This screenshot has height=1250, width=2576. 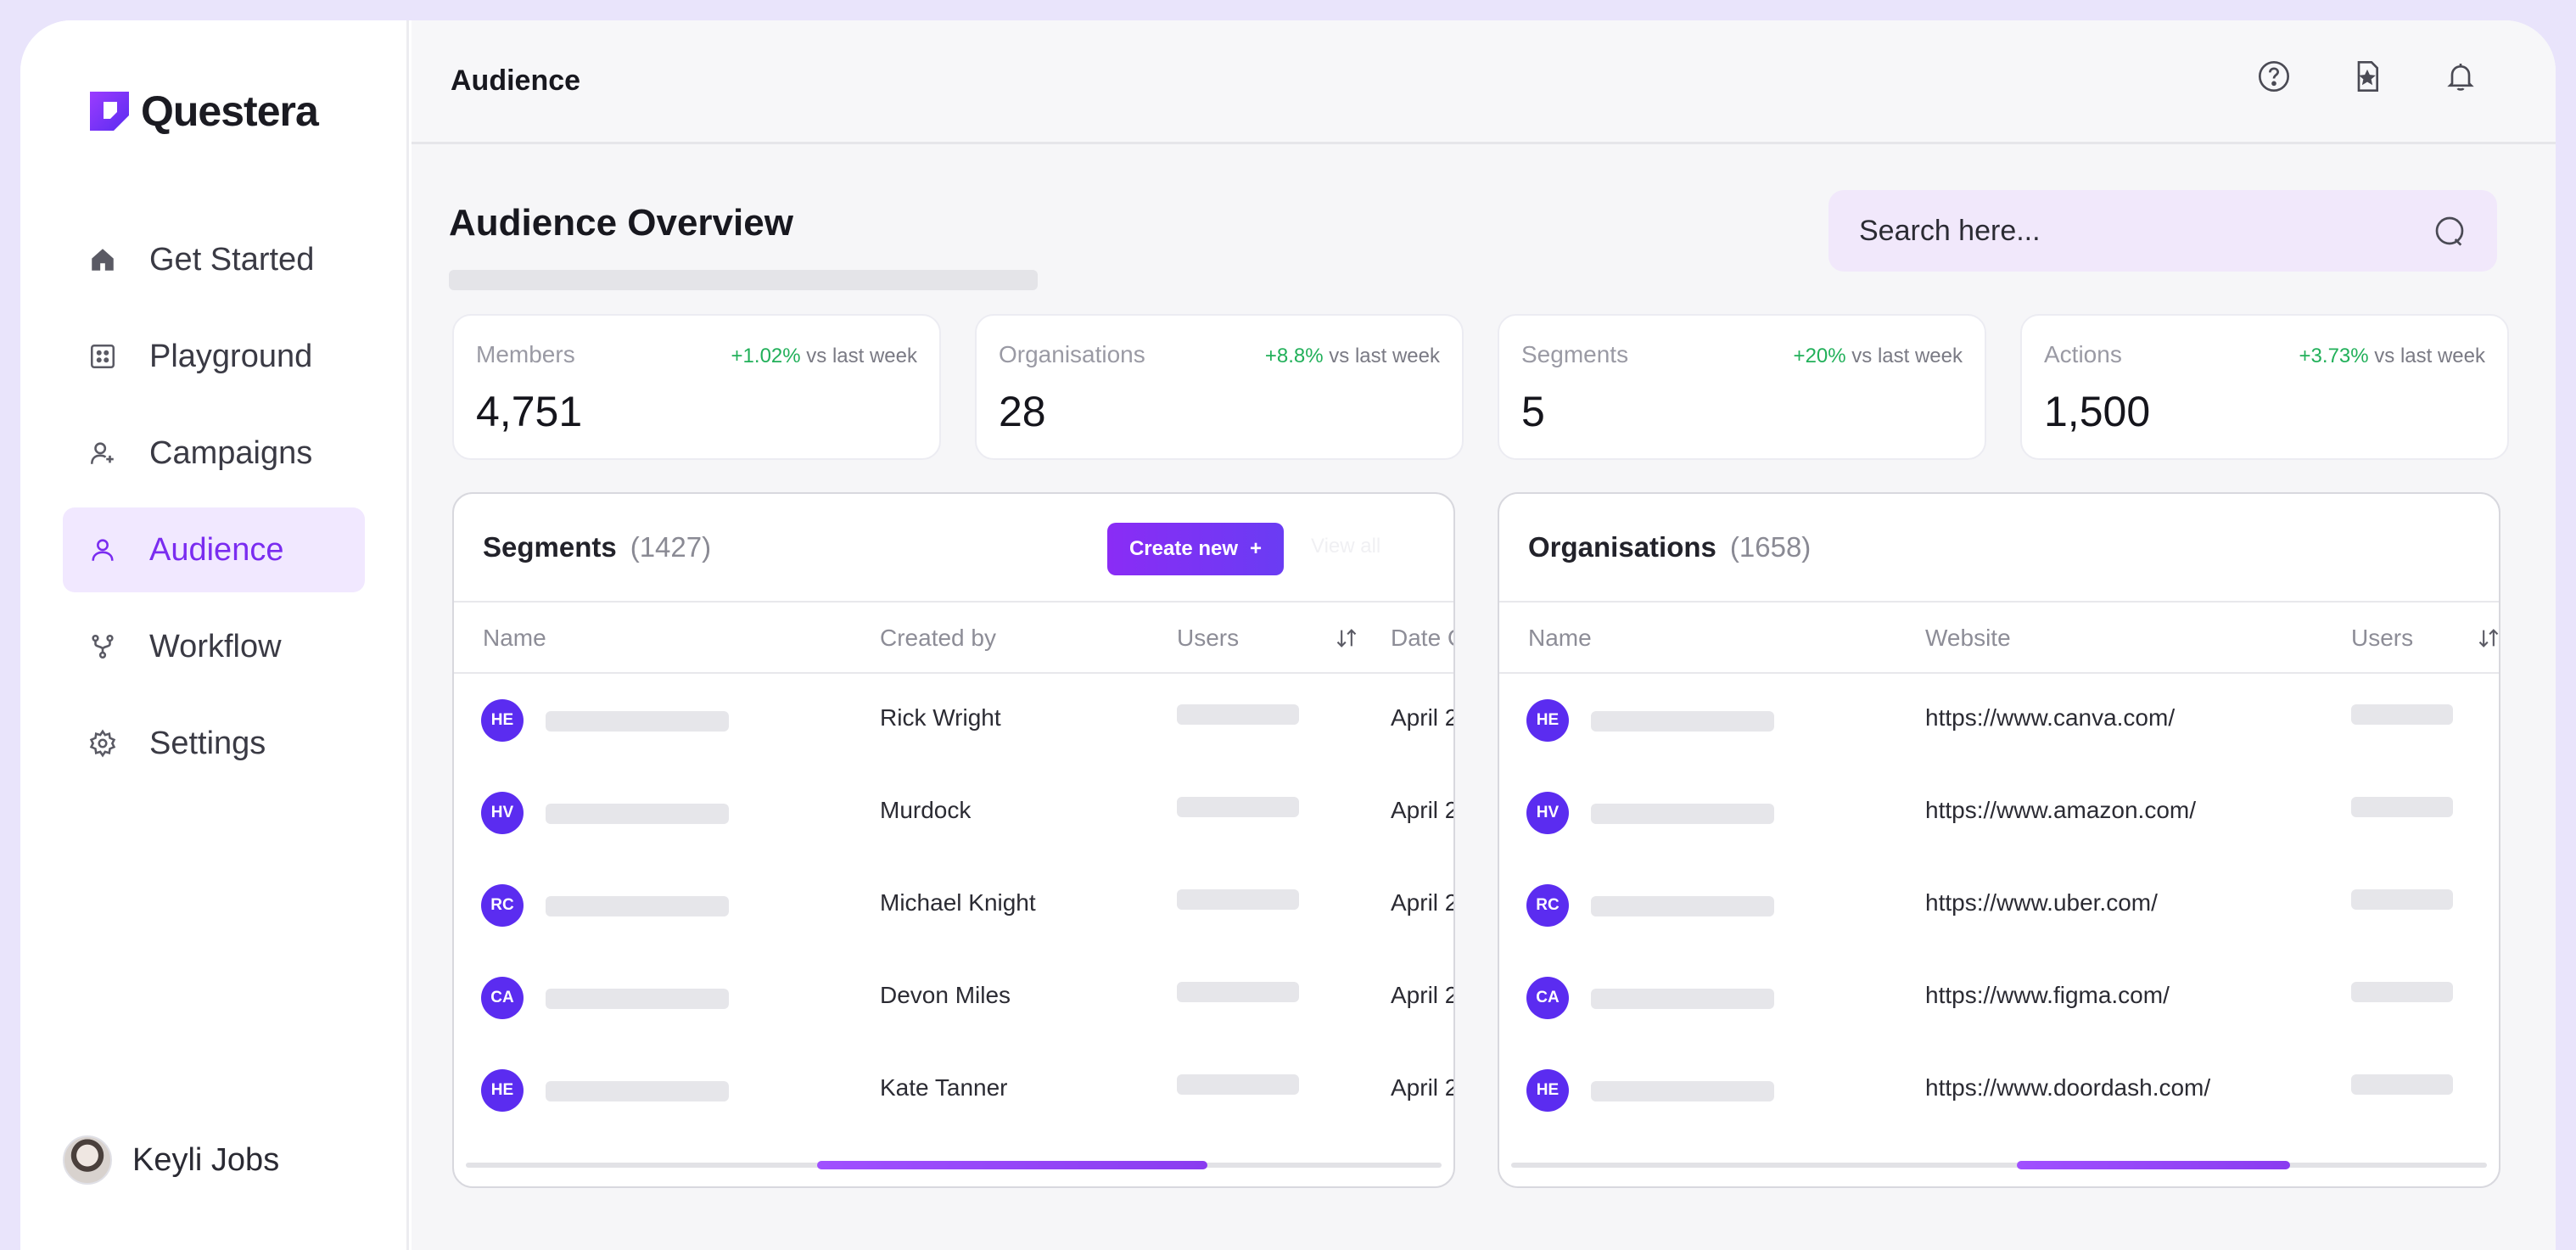 What do you see at coordinates (1999, 548) in the screenshot?
I see `panel-header: Organisations (1658)` at bounding box center [1999, 548].